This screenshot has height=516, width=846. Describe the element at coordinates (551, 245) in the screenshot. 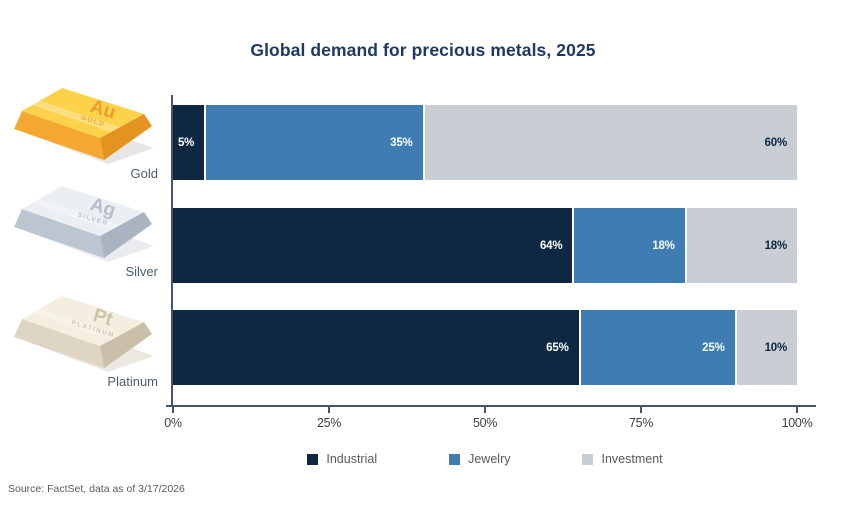

I see `bar-segment-value-label: 64%` at that location.